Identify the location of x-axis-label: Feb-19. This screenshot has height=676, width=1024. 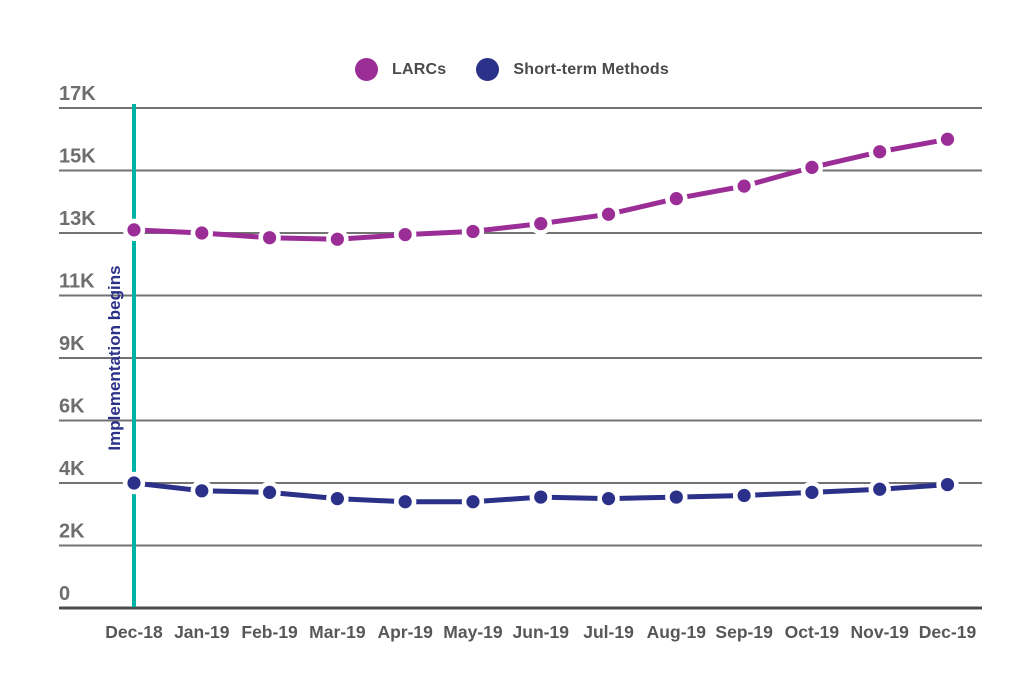
(269, 632).